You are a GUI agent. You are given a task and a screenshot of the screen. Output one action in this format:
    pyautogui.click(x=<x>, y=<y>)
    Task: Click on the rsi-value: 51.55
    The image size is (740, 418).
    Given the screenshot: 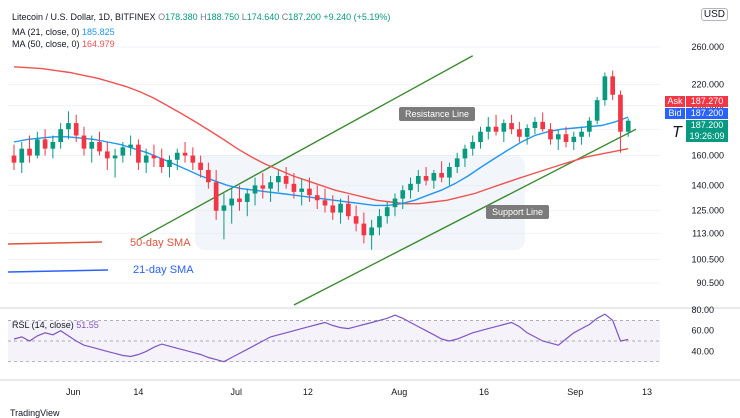 What is the action you would take?
    pyautogui.click(x=87, y=325)
    